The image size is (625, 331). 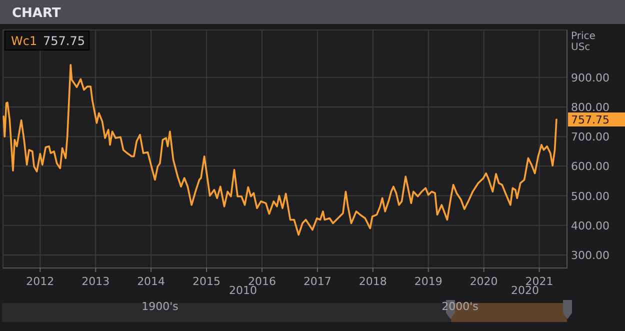 I want to click on text: 757.75, so click(x=590, y=119).